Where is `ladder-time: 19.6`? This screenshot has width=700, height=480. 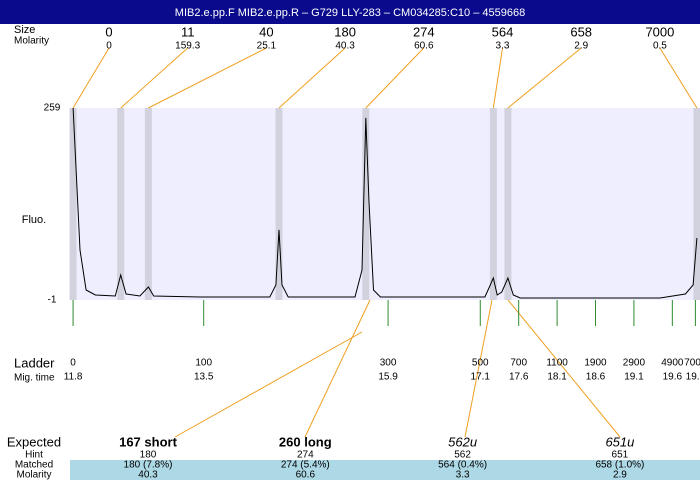
ladder-time: 19.6 is located at coordinates (673, 377).